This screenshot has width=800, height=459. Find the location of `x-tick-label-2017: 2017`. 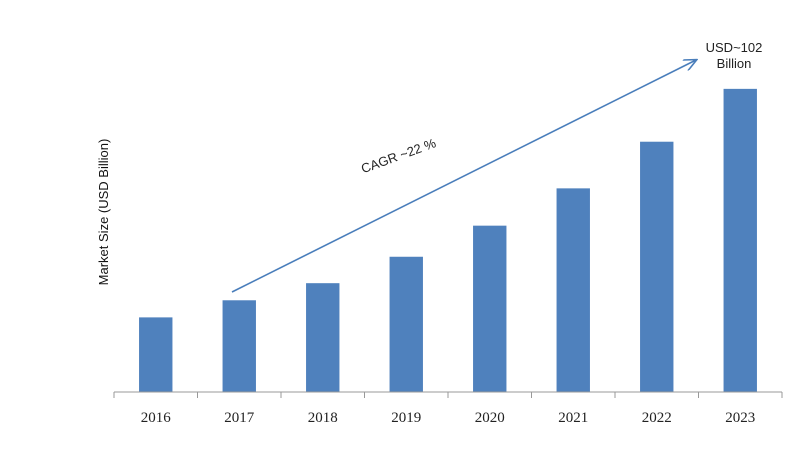

x-tick-label-2017: 2017 is located at coordinates (239, 418).